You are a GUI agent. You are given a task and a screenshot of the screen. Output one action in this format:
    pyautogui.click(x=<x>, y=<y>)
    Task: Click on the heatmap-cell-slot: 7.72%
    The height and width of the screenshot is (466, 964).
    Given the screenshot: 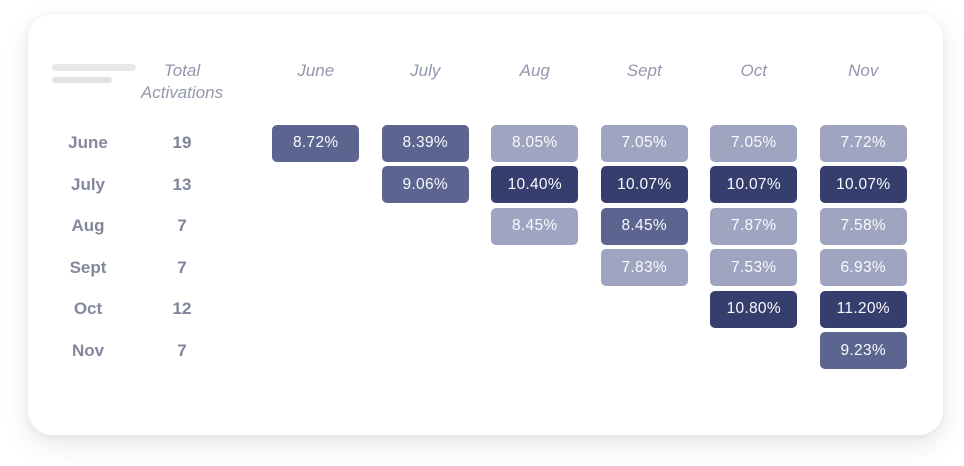 What is the action you would take?
    pyautogui.click(x=864, y=143)
    